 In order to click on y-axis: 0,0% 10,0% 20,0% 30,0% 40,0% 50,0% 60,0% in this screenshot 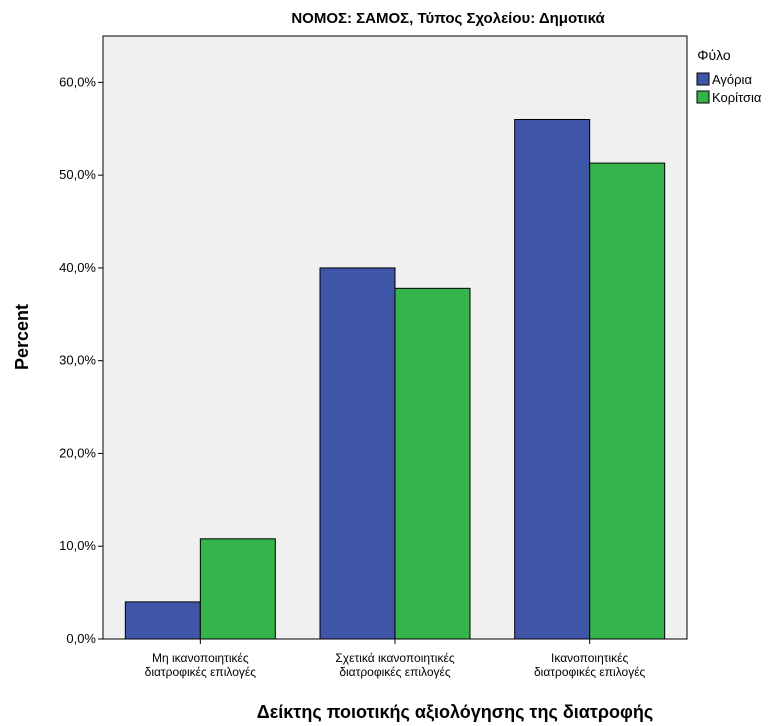, I will do `click(81, 360)`.